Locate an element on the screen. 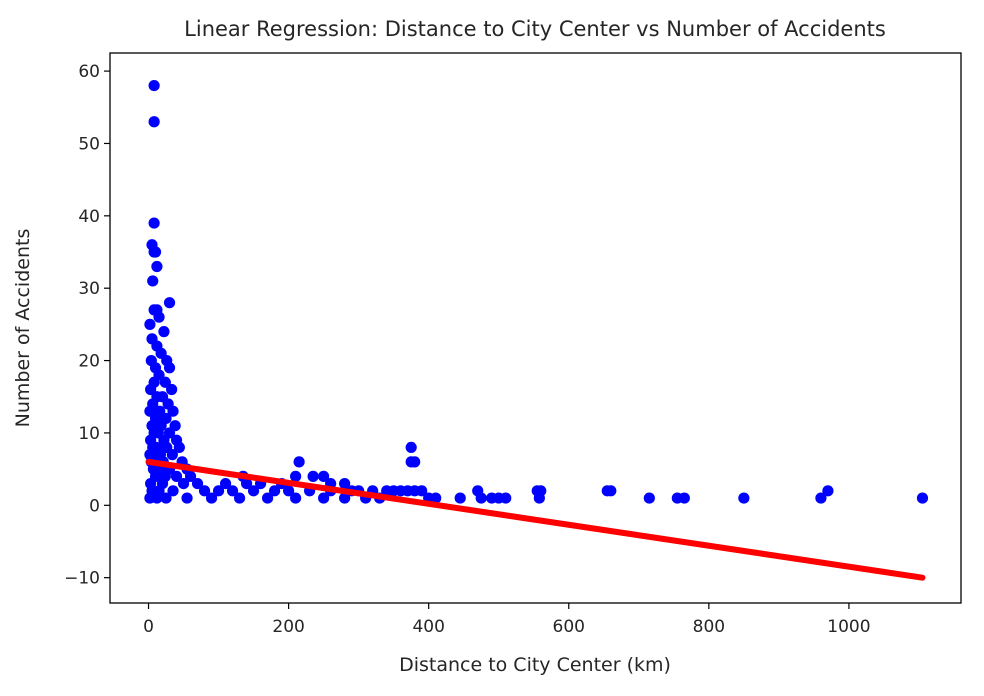  x-tick-label: 200 is located at coordinates (288, 627).